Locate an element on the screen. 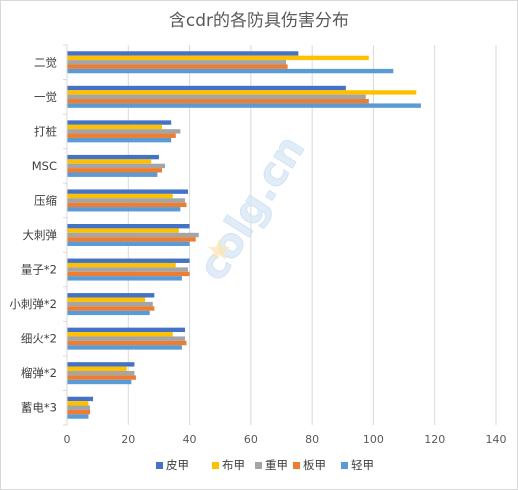  watermark-text: colg.cn is located at coordinates (252, 208).